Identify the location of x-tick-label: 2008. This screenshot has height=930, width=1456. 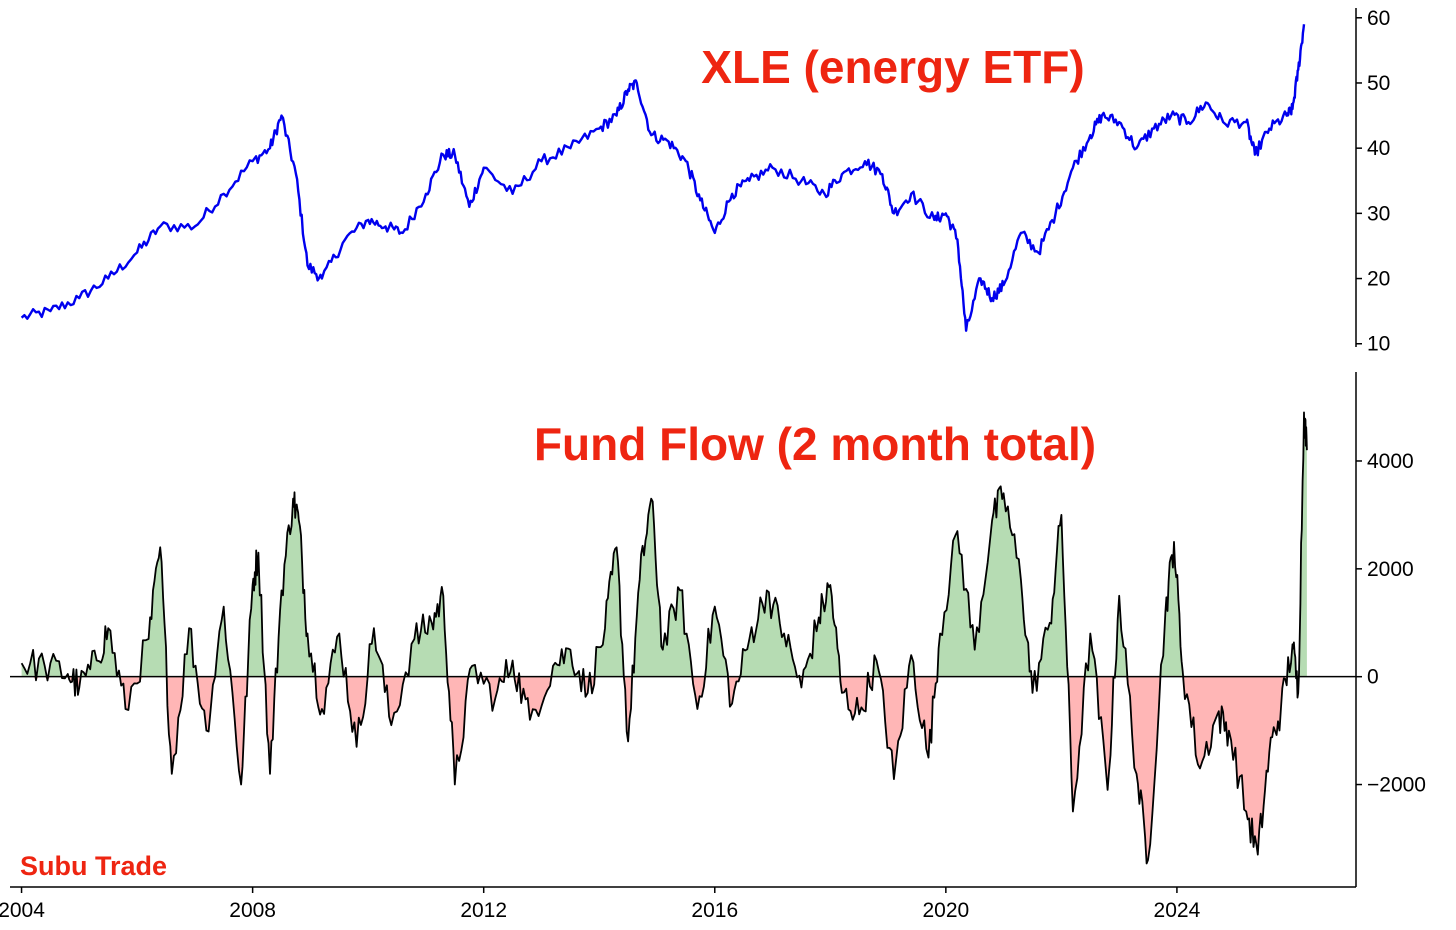
(252, 910).